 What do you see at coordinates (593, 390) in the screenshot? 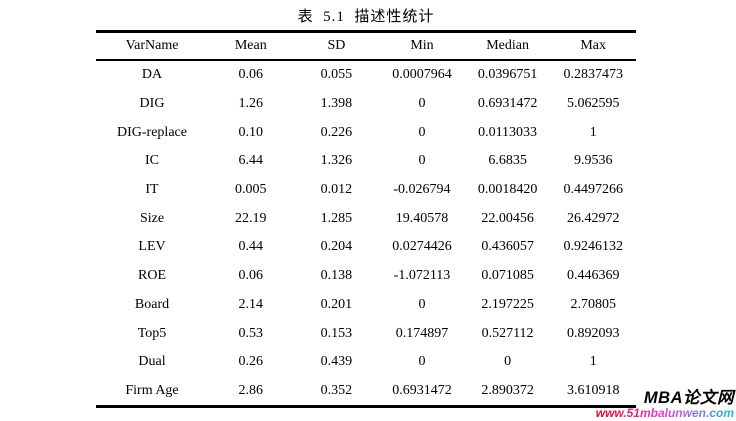
I see `value-cell: 3.610918` at bounding box center [593, 390].